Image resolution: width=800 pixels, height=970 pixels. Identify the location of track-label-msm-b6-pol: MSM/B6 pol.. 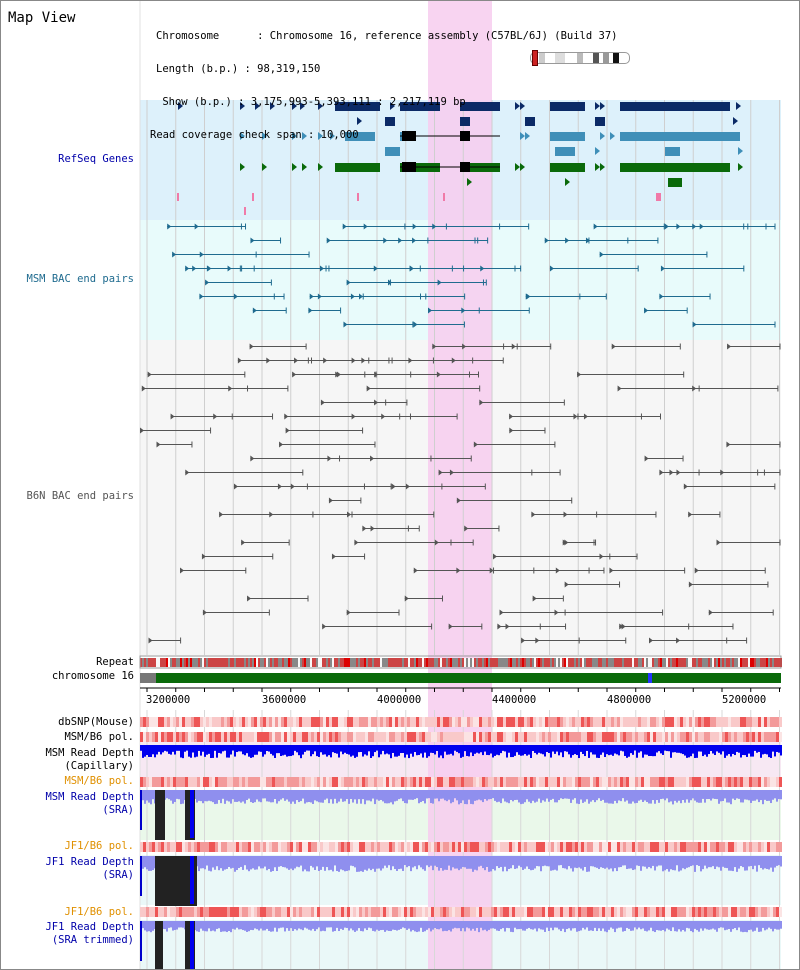
(99, 737).